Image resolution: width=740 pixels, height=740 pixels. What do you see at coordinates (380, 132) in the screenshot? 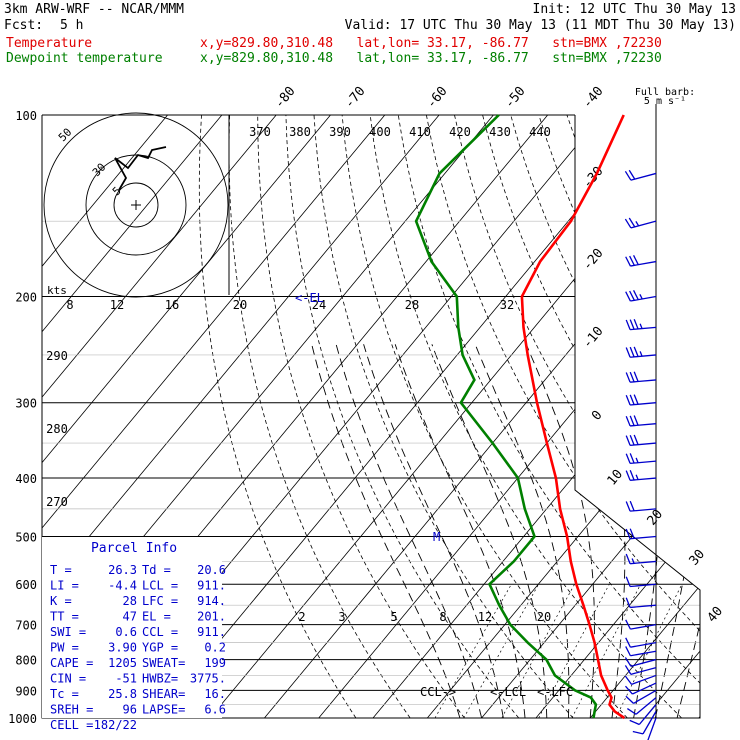
I see `theta-tick-label: 400` at bounding box center [380, 132].